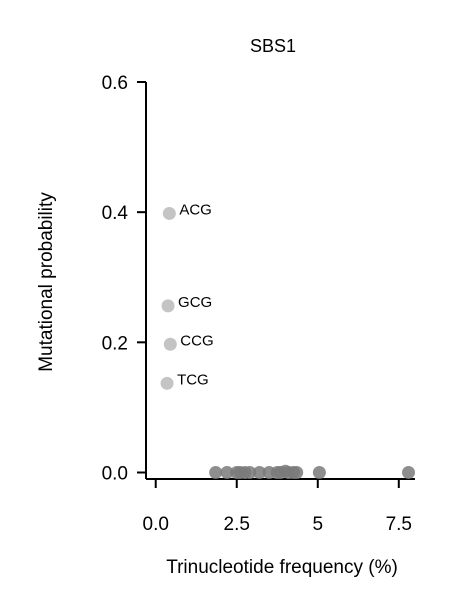  I want to click on point-label: GCG, so click(195, 302).